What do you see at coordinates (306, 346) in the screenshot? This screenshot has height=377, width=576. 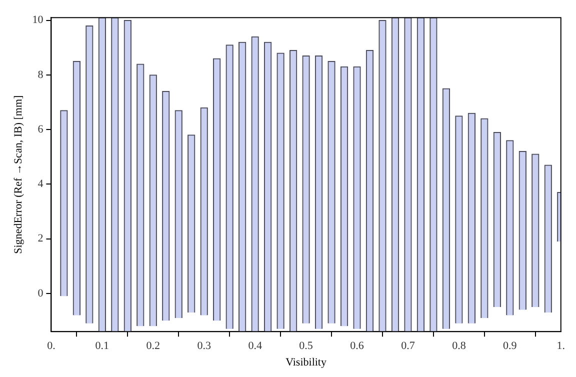 I see `x-tick-label: 0.5` at bounding box center [306, 346].